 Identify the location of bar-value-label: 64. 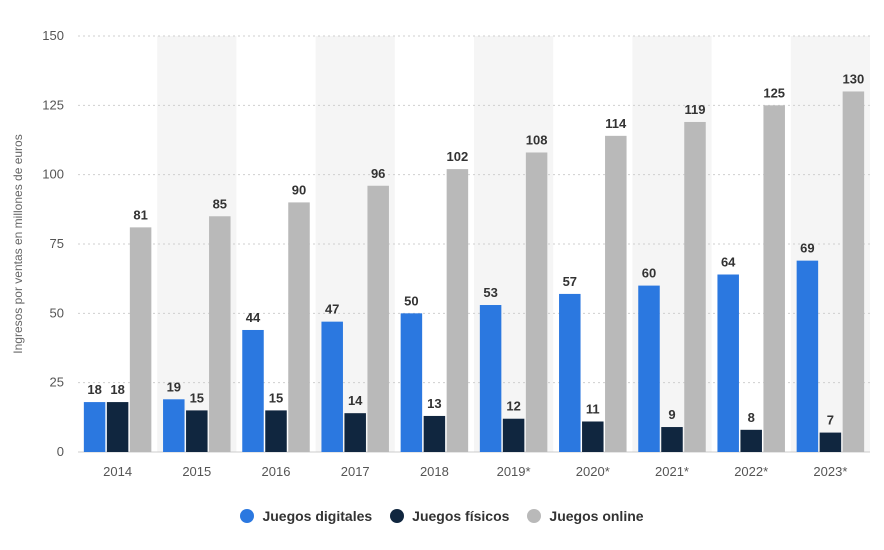
(728, 262).